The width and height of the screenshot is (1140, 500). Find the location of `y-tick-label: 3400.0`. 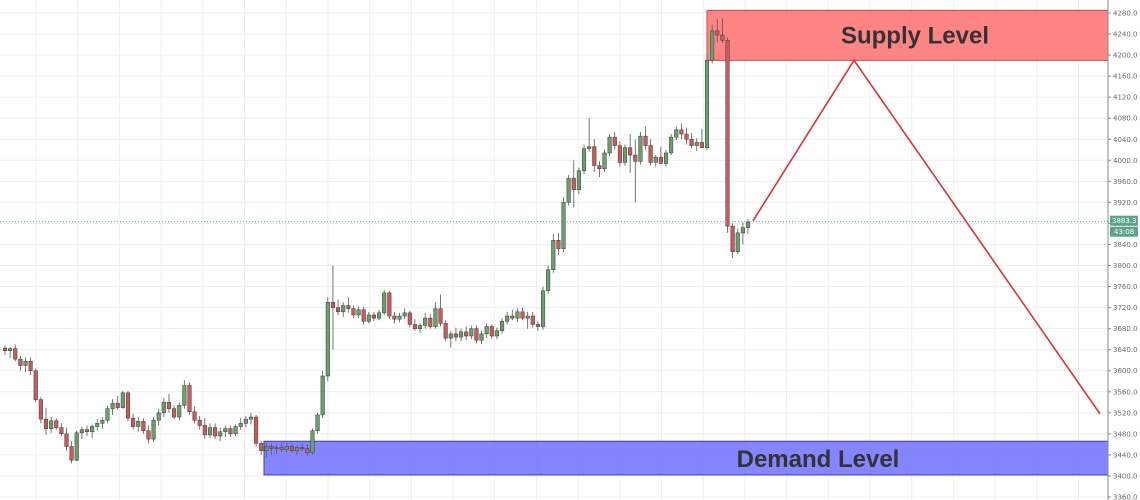

y-tick-label: 3400.0 is located at coordinates (1125, 476).